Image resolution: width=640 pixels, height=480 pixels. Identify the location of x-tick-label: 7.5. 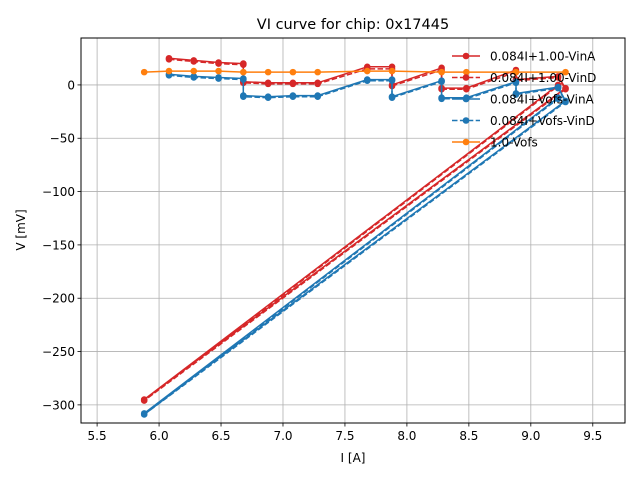
(344, 436).